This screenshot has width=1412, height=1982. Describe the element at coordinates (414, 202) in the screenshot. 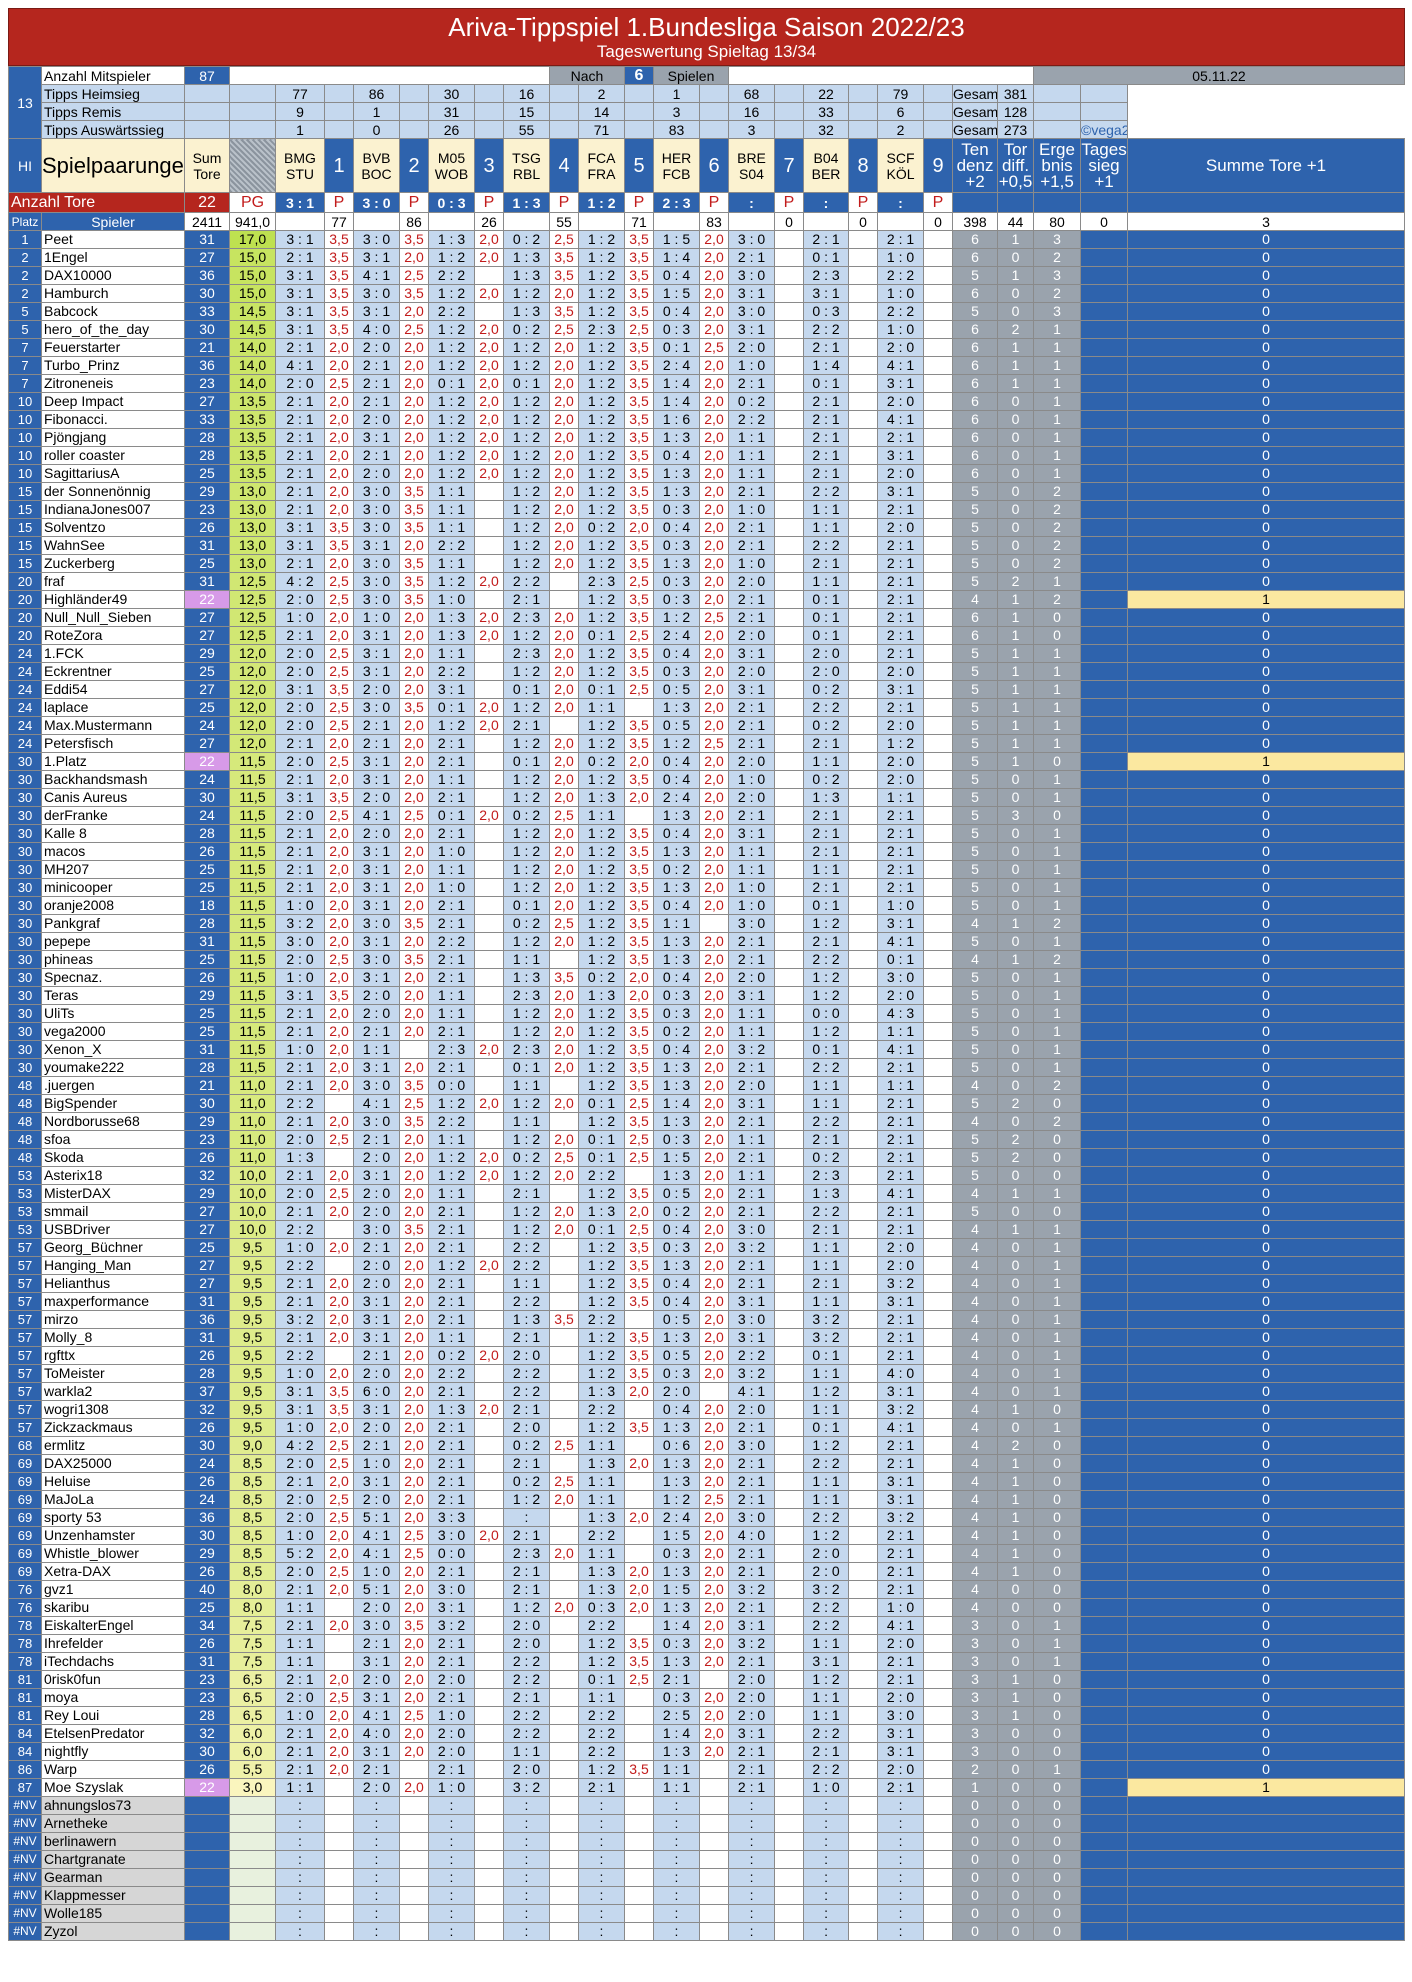

I see `p-label: P` at that location.